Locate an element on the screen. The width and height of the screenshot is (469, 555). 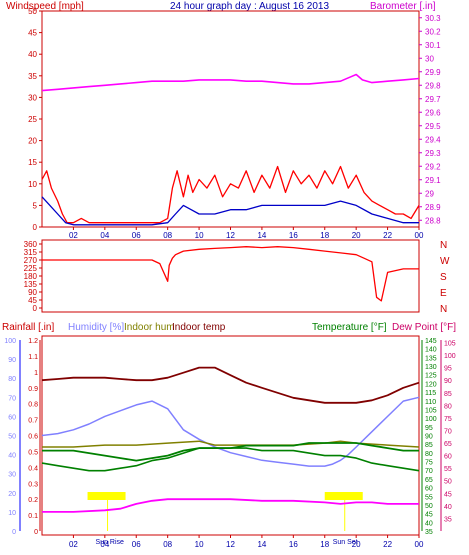
temperature-tick-label: 95 is located at coordinates (429, 428).